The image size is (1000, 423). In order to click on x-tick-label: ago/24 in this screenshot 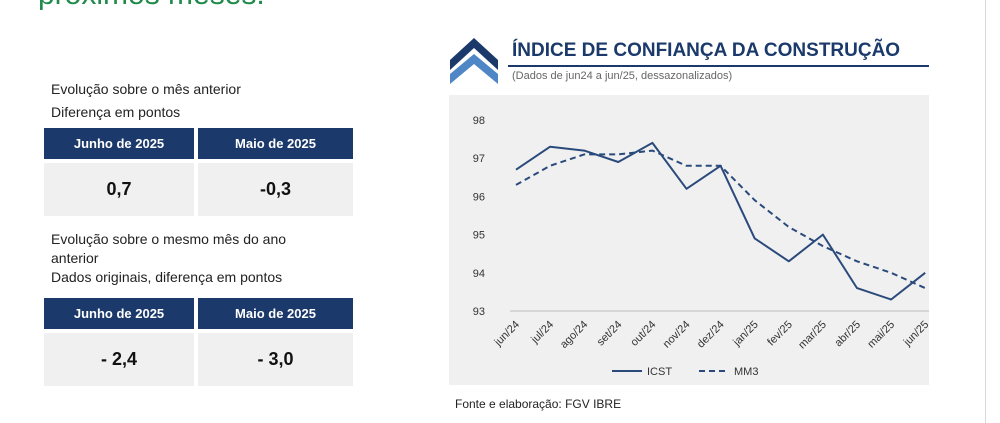, I will do `click(574, 335)`.